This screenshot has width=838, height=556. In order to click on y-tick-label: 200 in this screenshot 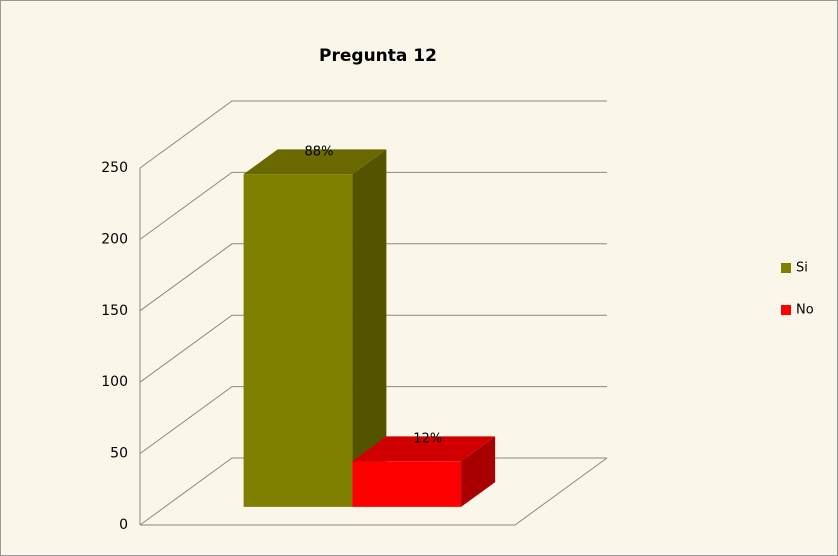, I will do `click(114, 239)`.